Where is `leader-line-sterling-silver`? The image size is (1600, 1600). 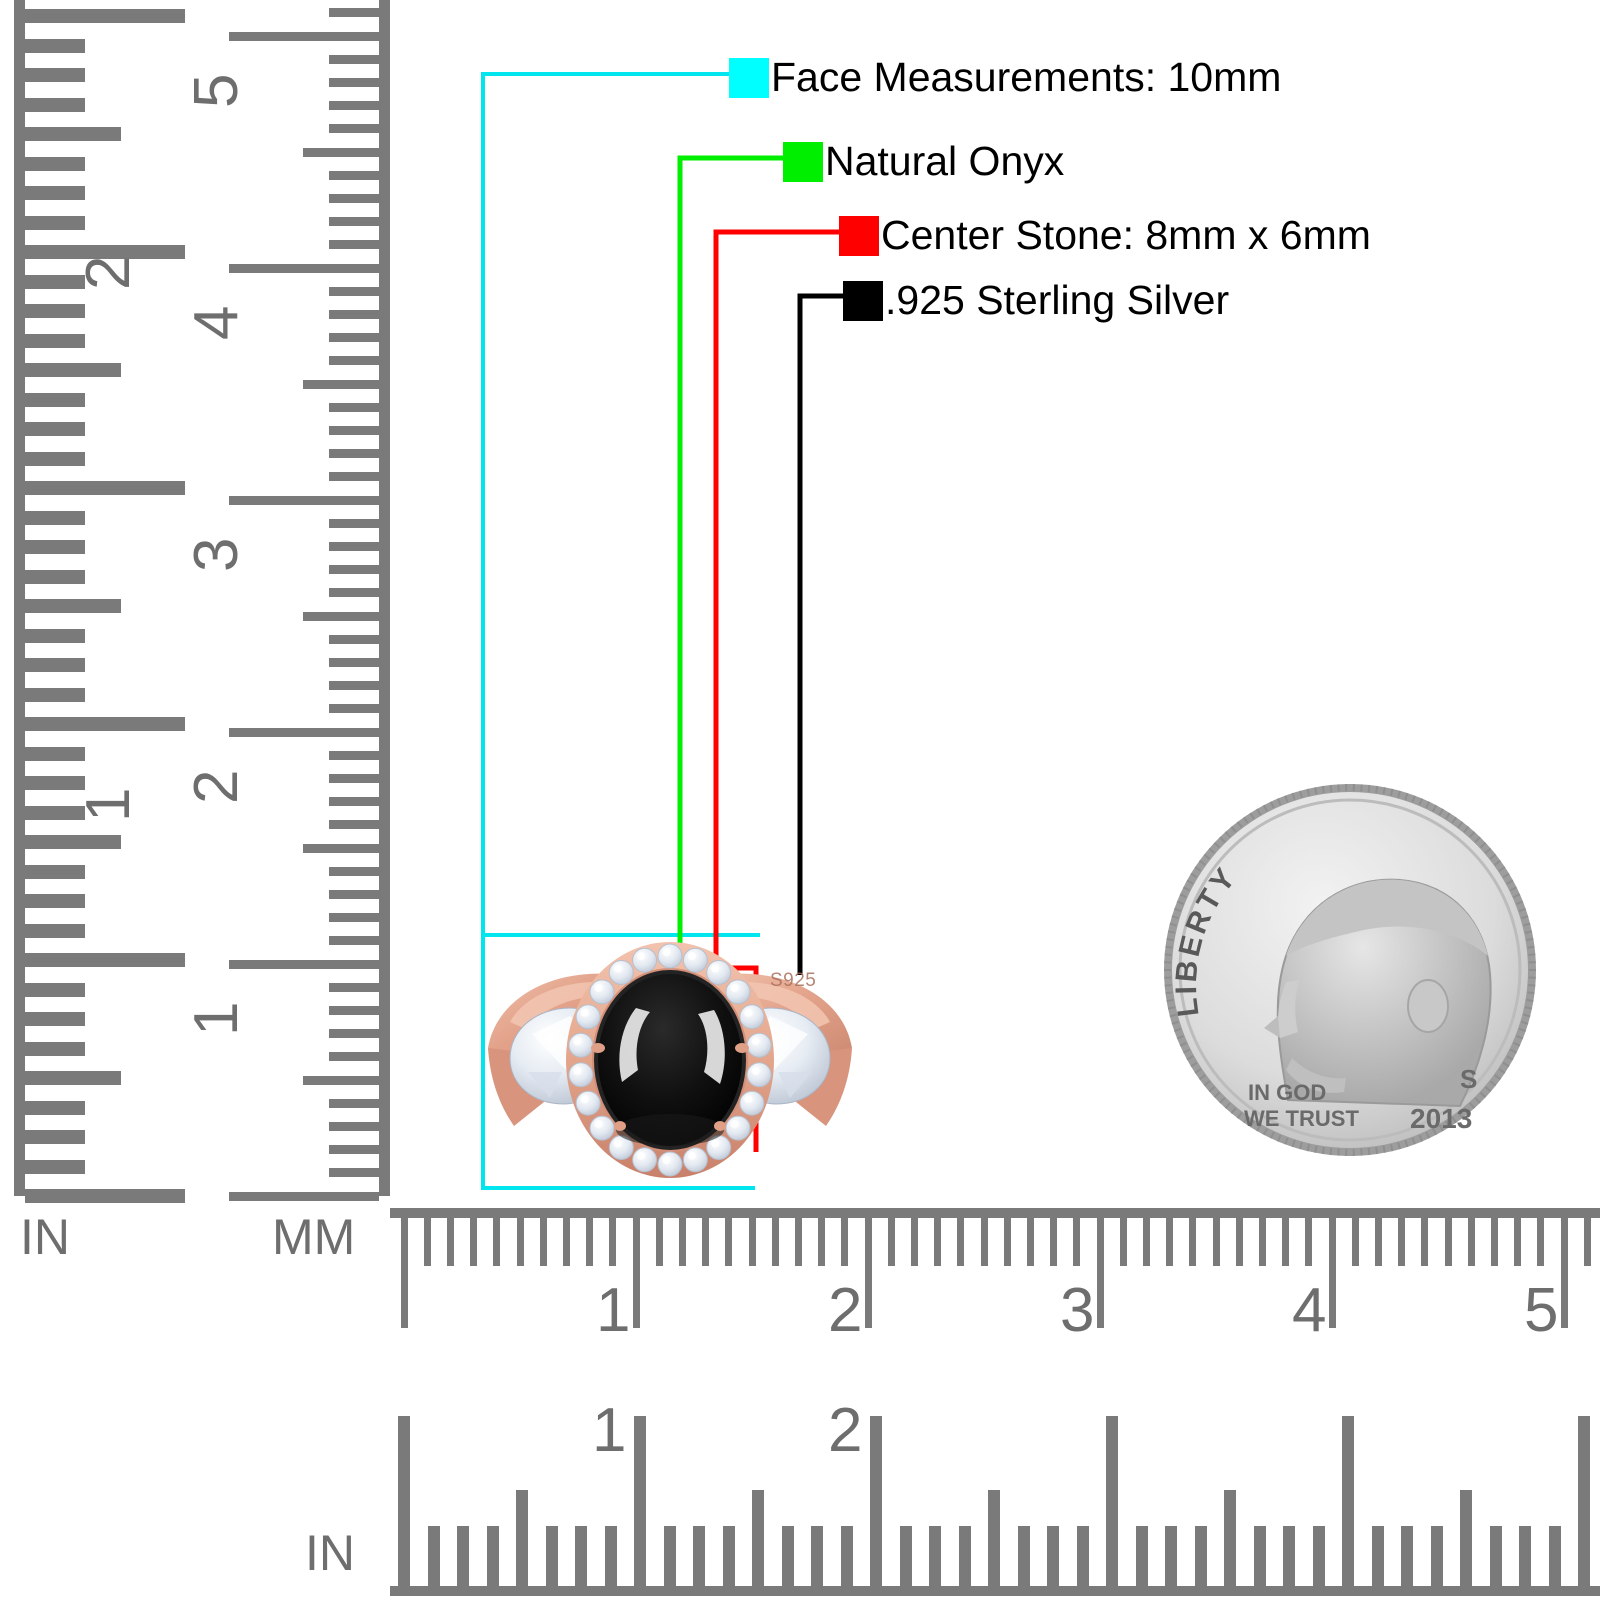 leader-line-sterling-silver is located at coordinates (821, 634).